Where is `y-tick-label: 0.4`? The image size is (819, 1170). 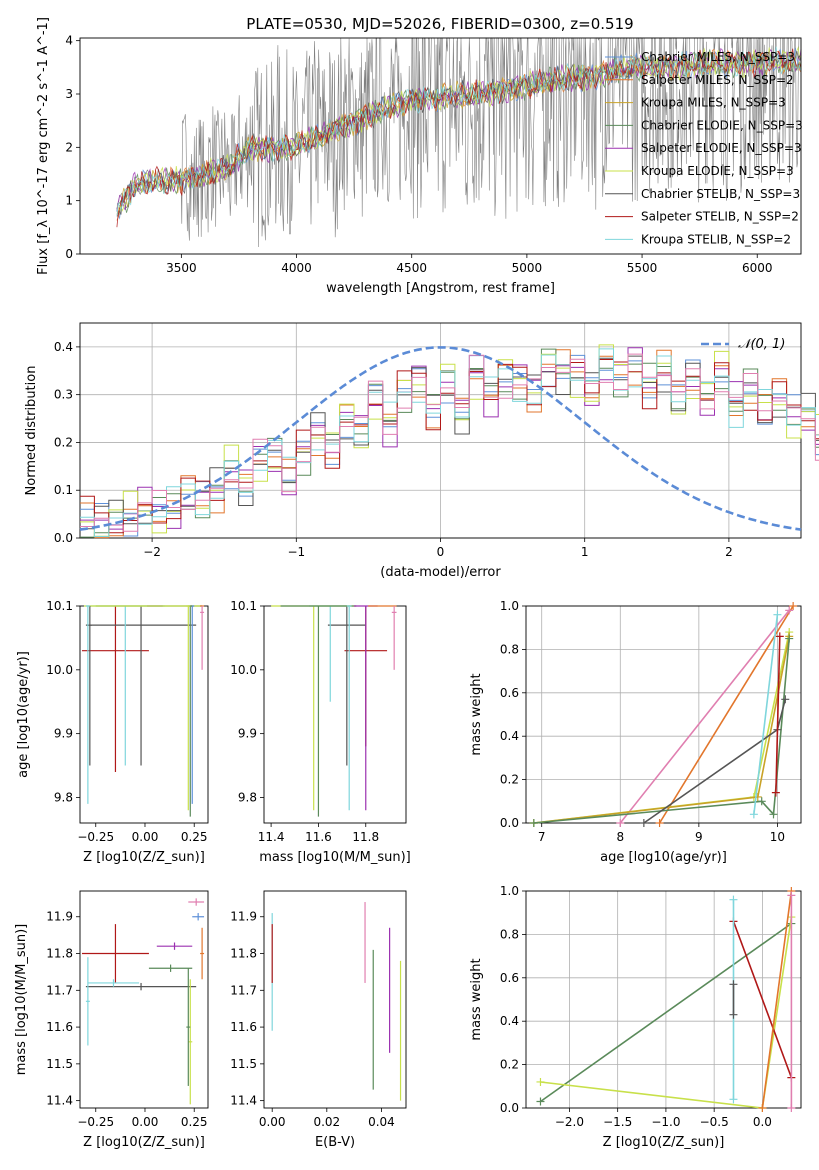 y-tick-label: 0.4 is located at coordinates (509, 736).